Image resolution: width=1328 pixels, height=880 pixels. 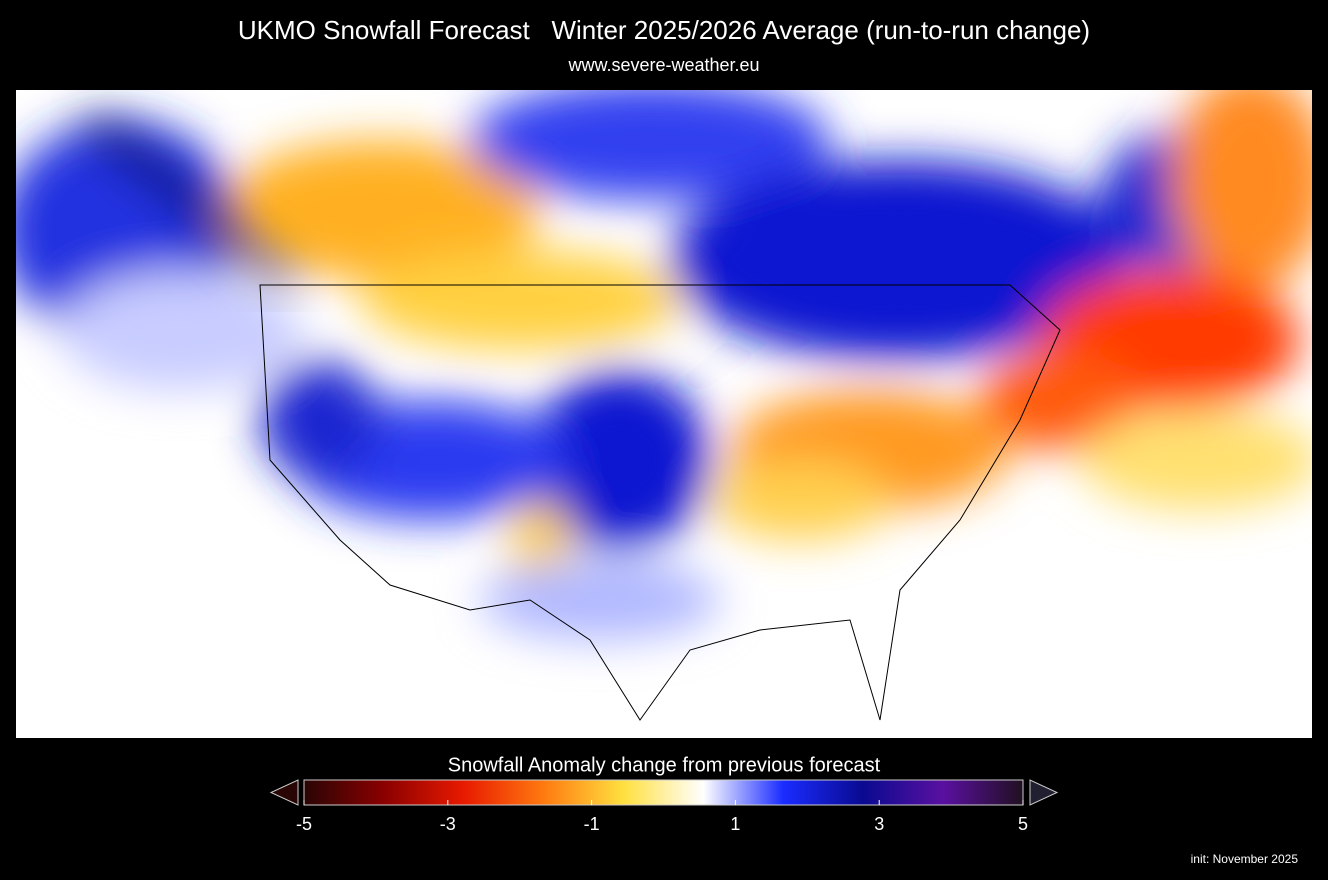 What do you see at coordinates (304, 824) in the screenshot?
I see `colorbar-tick-label: -5` at bounding box center [304, 824].